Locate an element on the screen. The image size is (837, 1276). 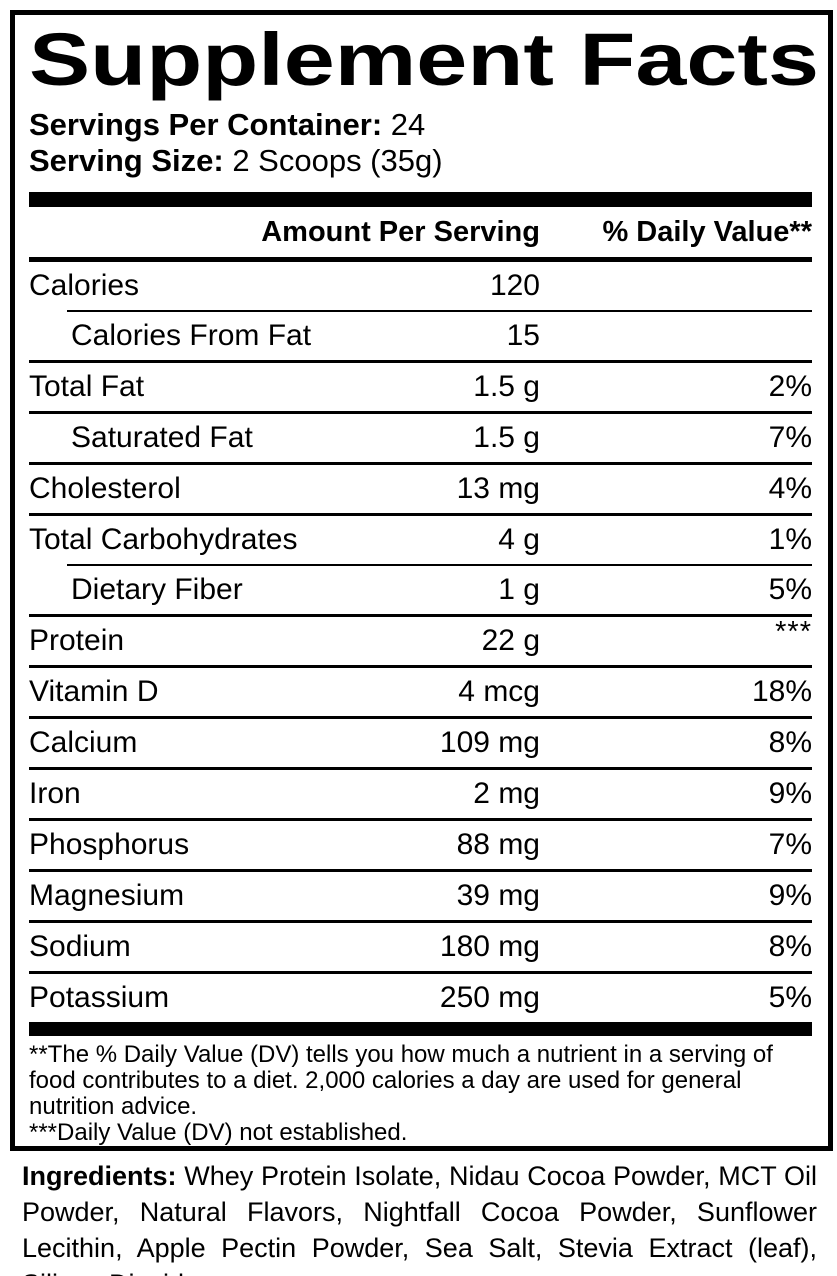
nutrient-name: Calories is located at coordinates (84, 285).